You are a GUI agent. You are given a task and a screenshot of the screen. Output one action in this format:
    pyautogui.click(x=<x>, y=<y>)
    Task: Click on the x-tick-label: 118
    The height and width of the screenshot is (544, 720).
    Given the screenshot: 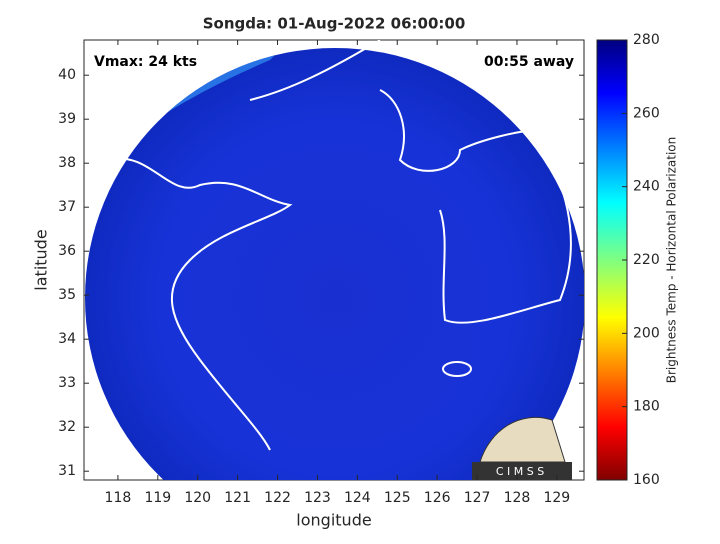 What is the action you would take?
    pyautogui.click(x=118, y=498)
    